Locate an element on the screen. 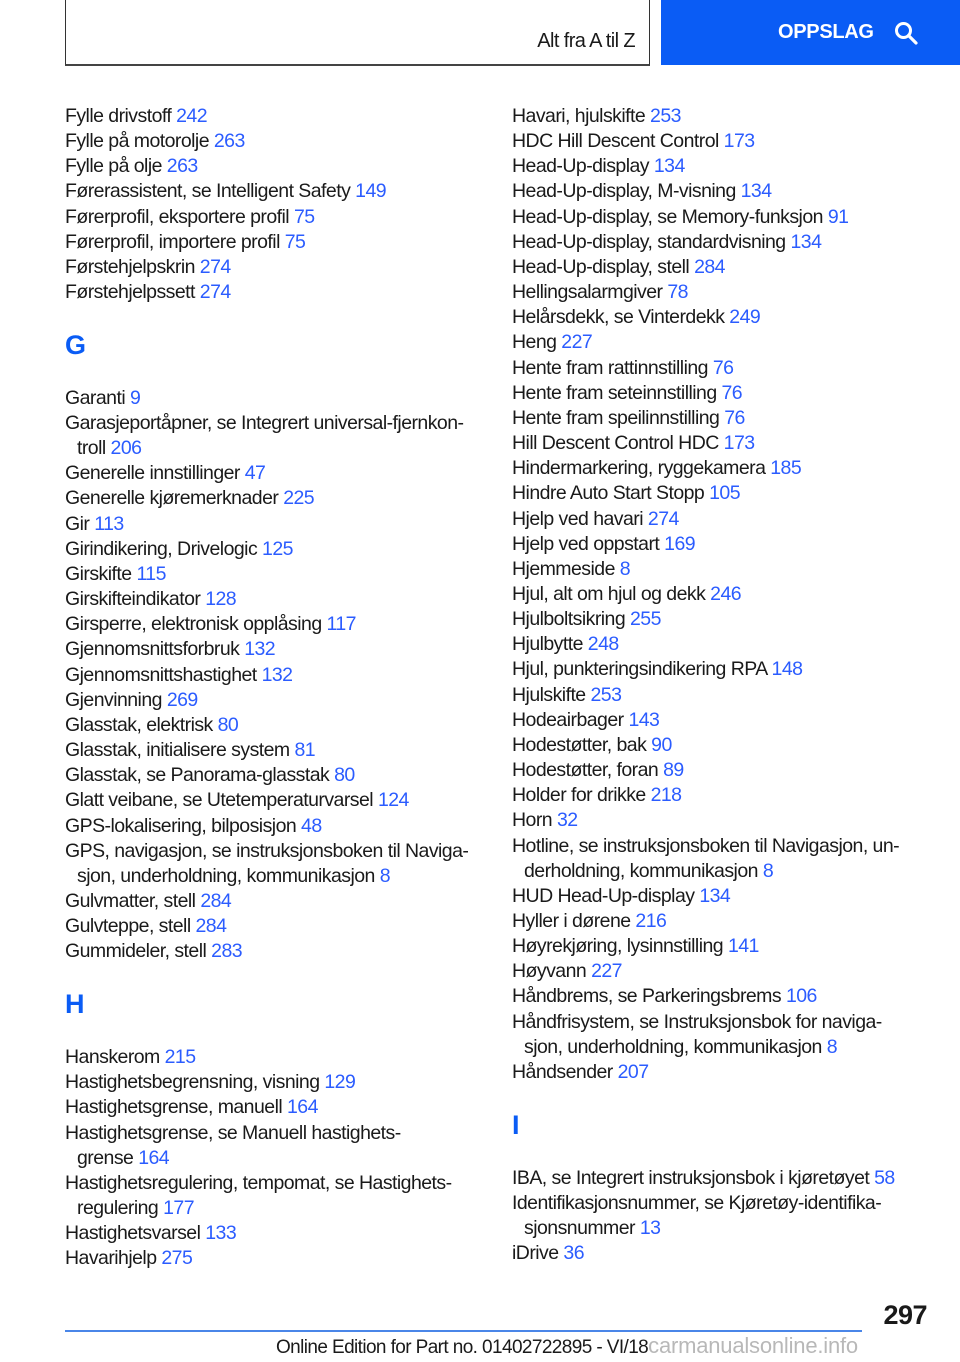  page-link: 169 is located at coordinates (680, 543).